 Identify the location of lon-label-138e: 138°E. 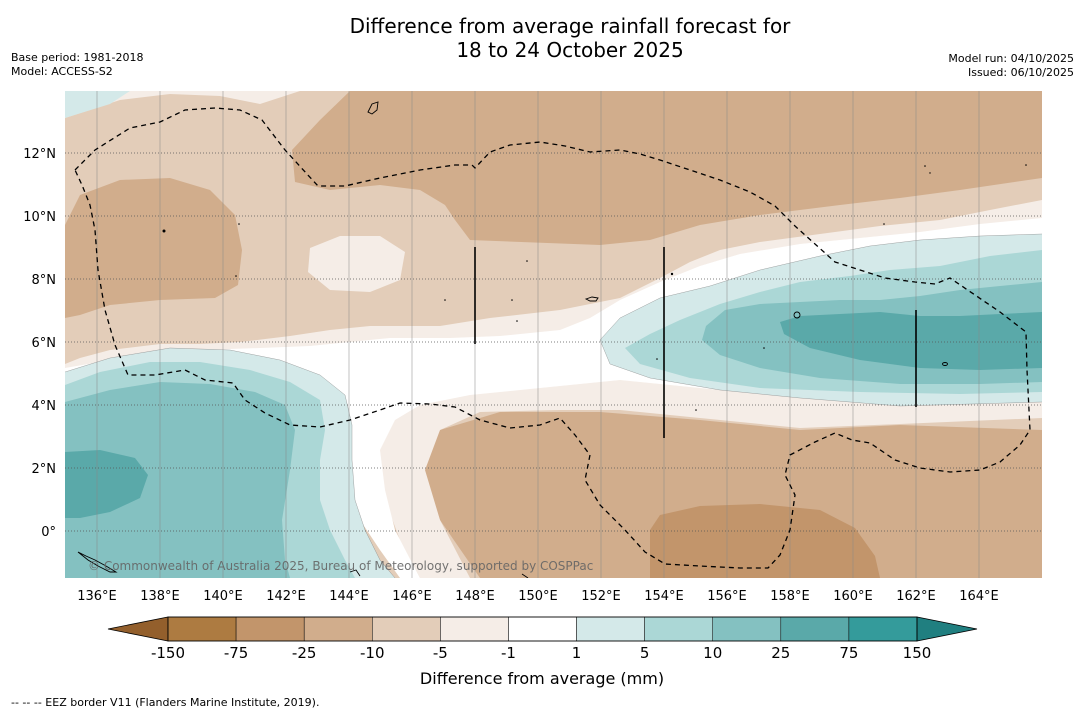
(160, 596).